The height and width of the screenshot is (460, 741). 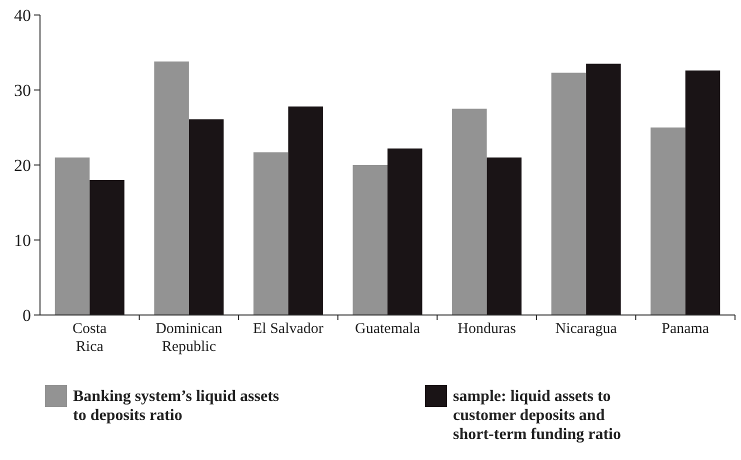 I want to click on y-tick-label: 40, so click(x=22, y=15).